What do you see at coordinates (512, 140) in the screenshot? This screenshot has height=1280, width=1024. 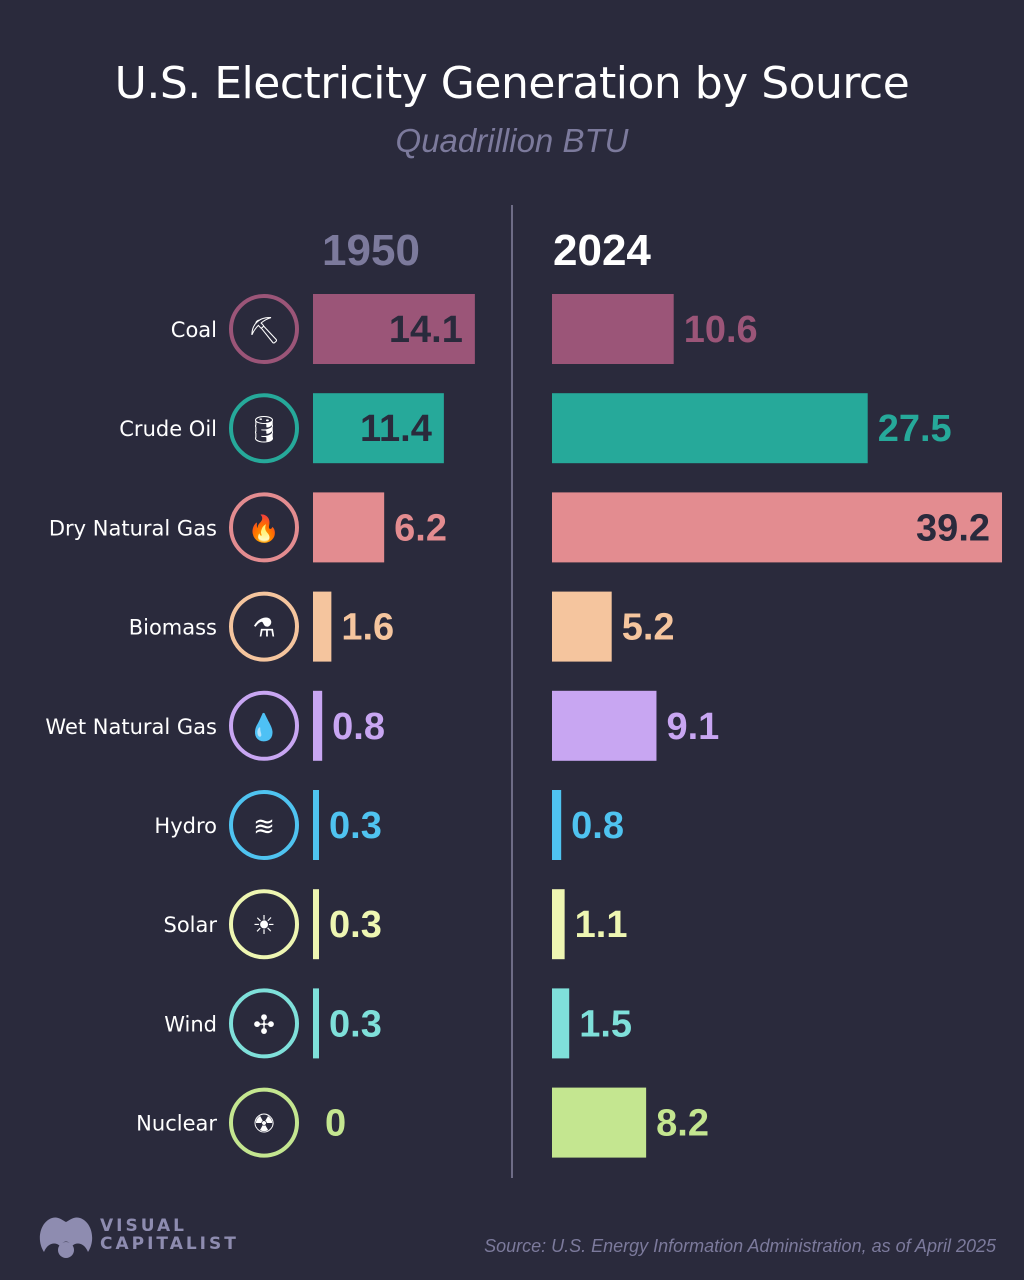 I see `chart-subtitle: Quadrillion BTU` at bounding box center [512, 140].